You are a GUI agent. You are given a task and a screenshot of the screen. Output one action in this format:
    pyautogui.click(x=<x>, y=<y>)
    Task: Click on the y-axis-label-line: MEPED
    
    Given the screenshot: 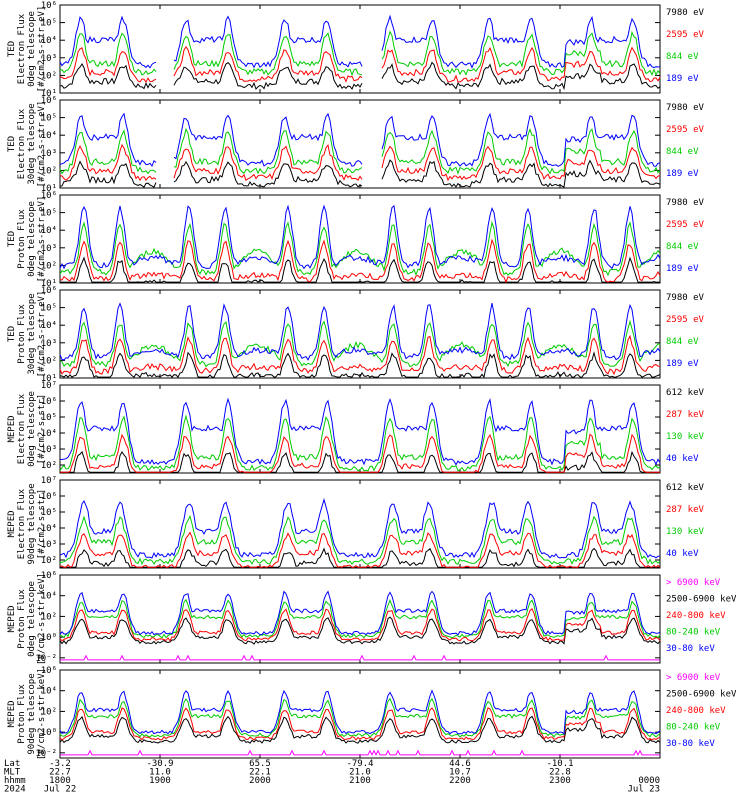 What is the action you would take?
    pyautogui.click(x=12, y=713)
    